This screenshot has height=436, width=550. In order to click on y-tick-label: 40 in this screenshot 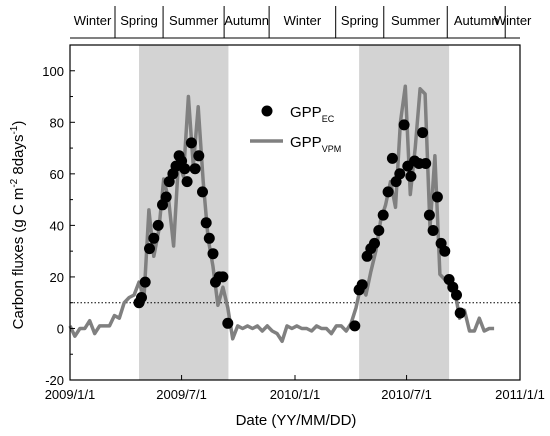, I will do `click(57, 225)`.